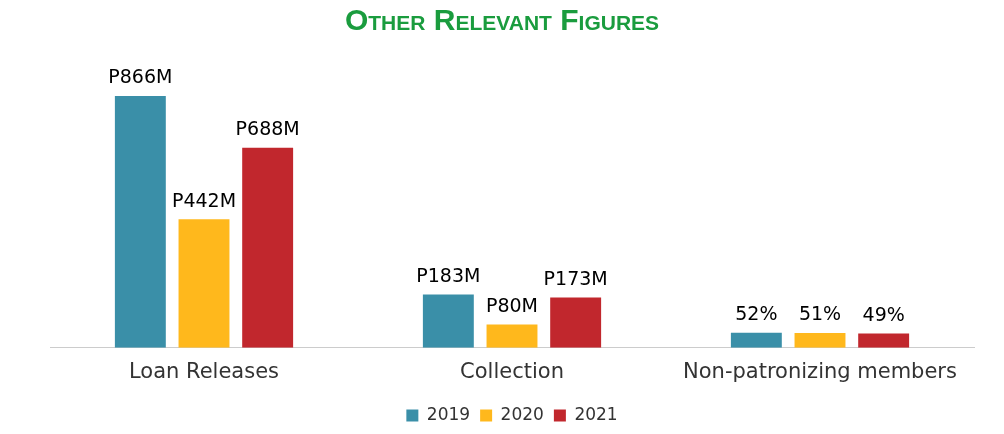 Image resolution: width=1004 pixels, height=434 pixels. I want to click on x-tick-label: Collection, so click(512, 370).